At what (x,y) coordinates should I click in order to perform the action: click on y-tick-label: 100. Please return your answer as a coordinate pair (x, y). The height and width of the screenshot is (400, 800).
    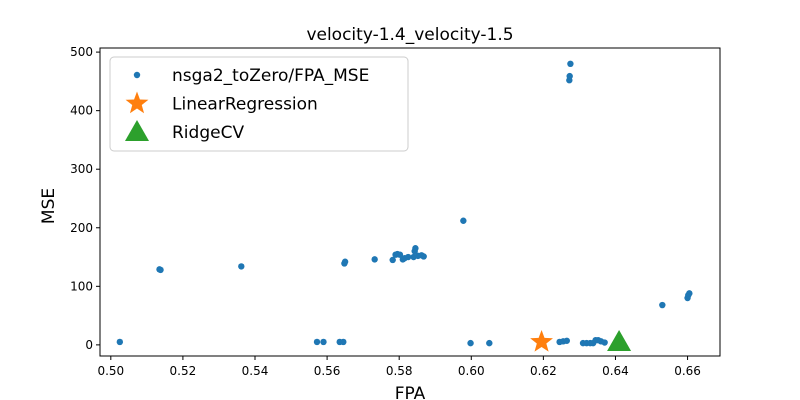
    Looking at the image, I should click on (81, 286).